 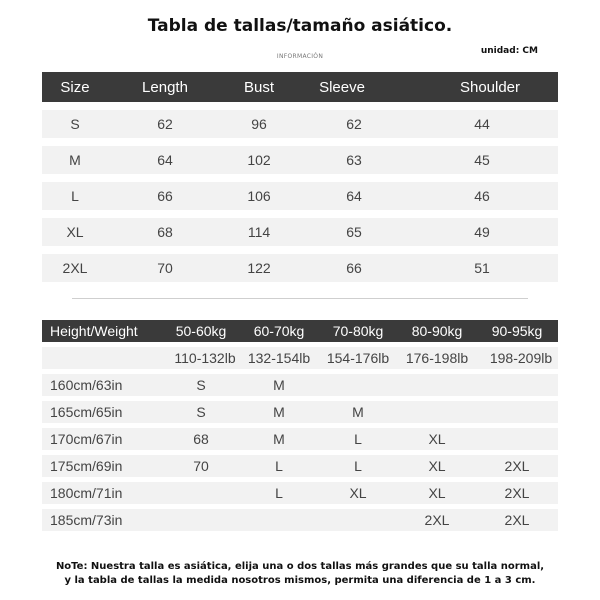 What do you see at coordinates (354, 232) in the screenshot?
I see `table-cell: 65` at bounding box center [354, 232].